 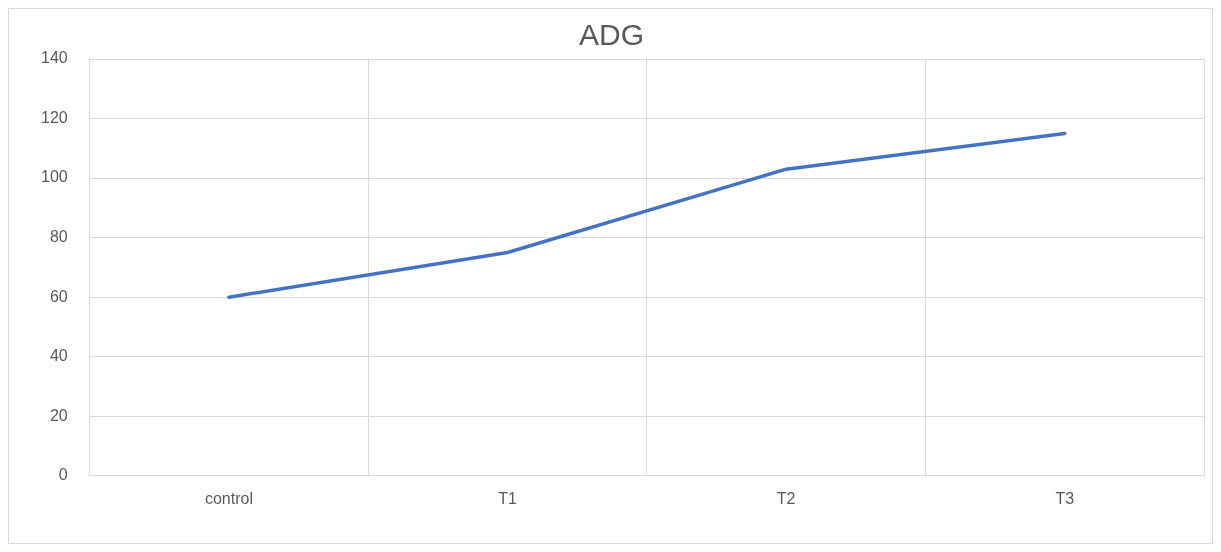 I want to click on chart-title: ADG, so click(x=611, y=35).